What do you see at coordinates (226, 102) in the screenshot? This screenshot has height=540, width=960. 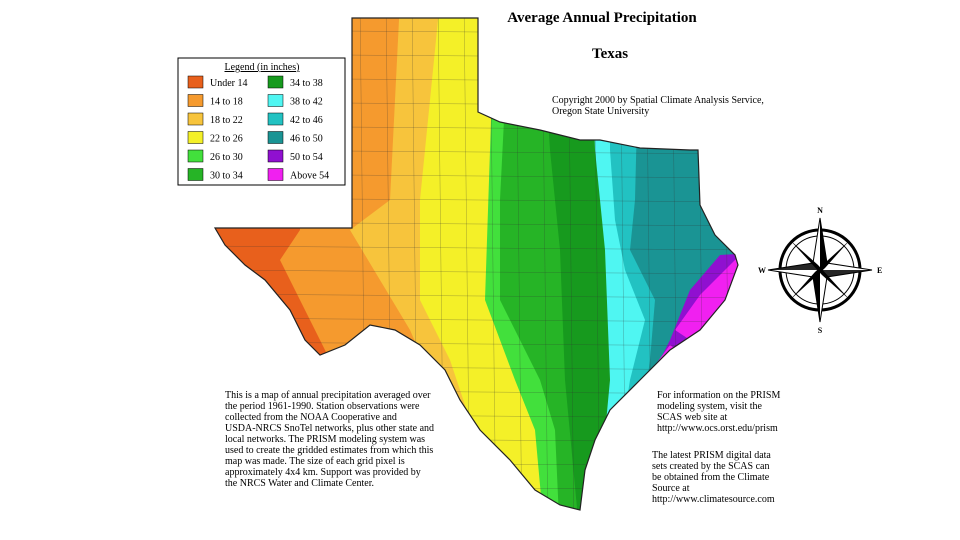 I see `legend-label: 14 to 18` at bounding box center [226, 102].